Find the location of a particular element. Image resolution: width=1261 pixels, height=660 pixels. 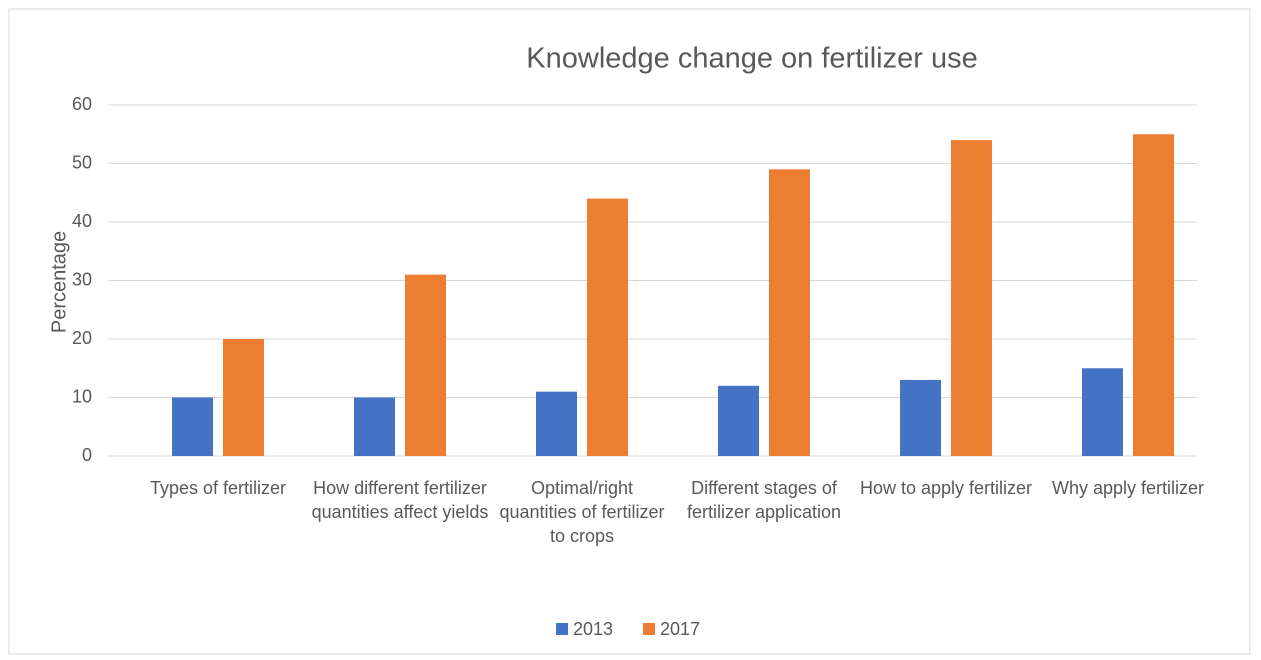

y-tick-label: 50 is located at coordinates (82, 162).